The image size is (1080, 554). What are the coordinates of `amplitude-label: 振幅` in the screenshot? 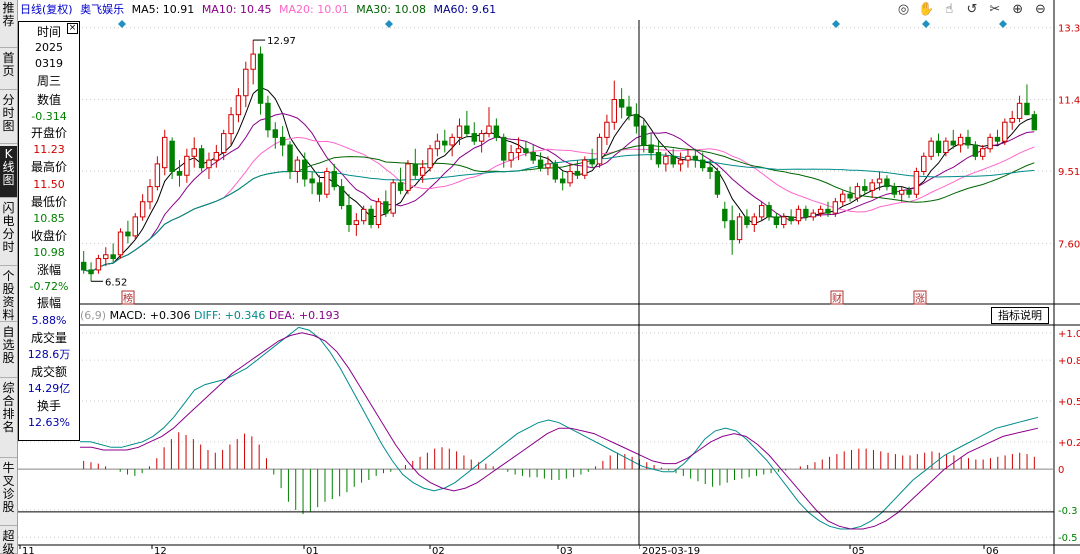 It's located at (48, 303).